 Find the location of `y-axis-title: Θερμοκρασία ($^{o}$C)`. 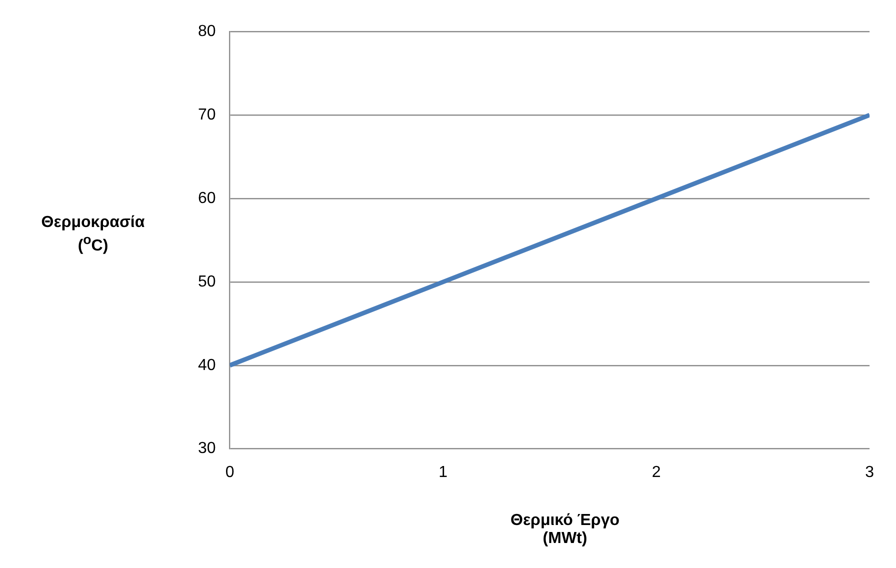

y-axis-title: Θερμοκρασία ($^{o}$C) is located at coordinates (93, 235).